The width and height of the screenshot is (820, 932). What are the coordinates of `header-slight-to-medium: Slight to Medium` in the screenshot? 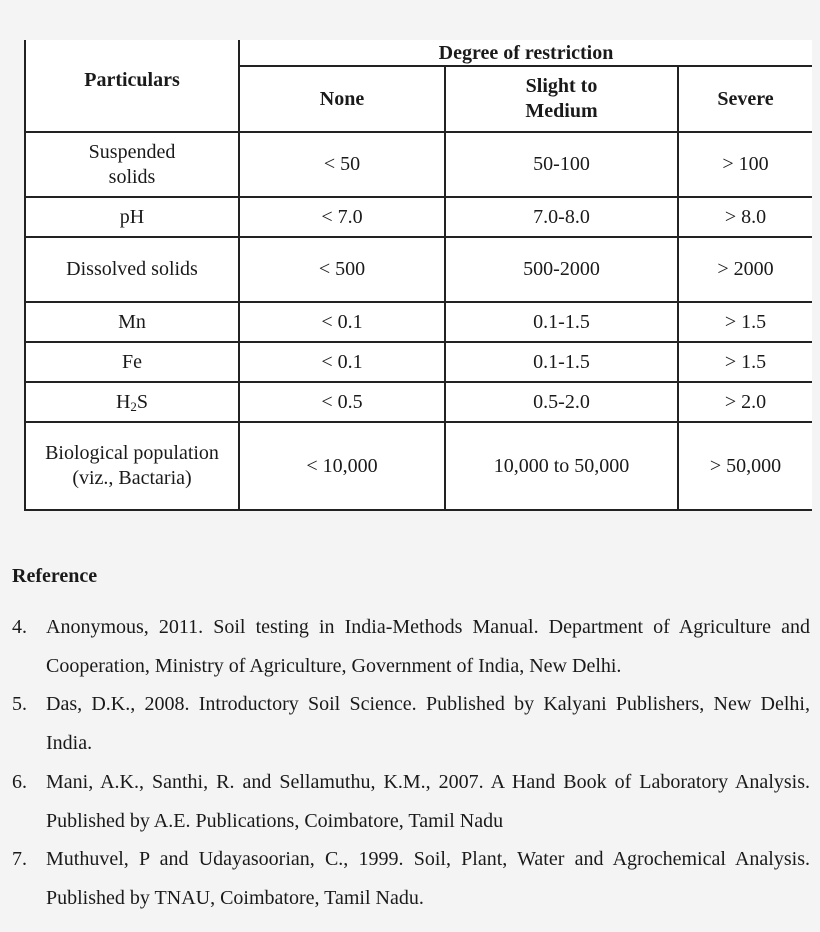 It's located at (561, 99).